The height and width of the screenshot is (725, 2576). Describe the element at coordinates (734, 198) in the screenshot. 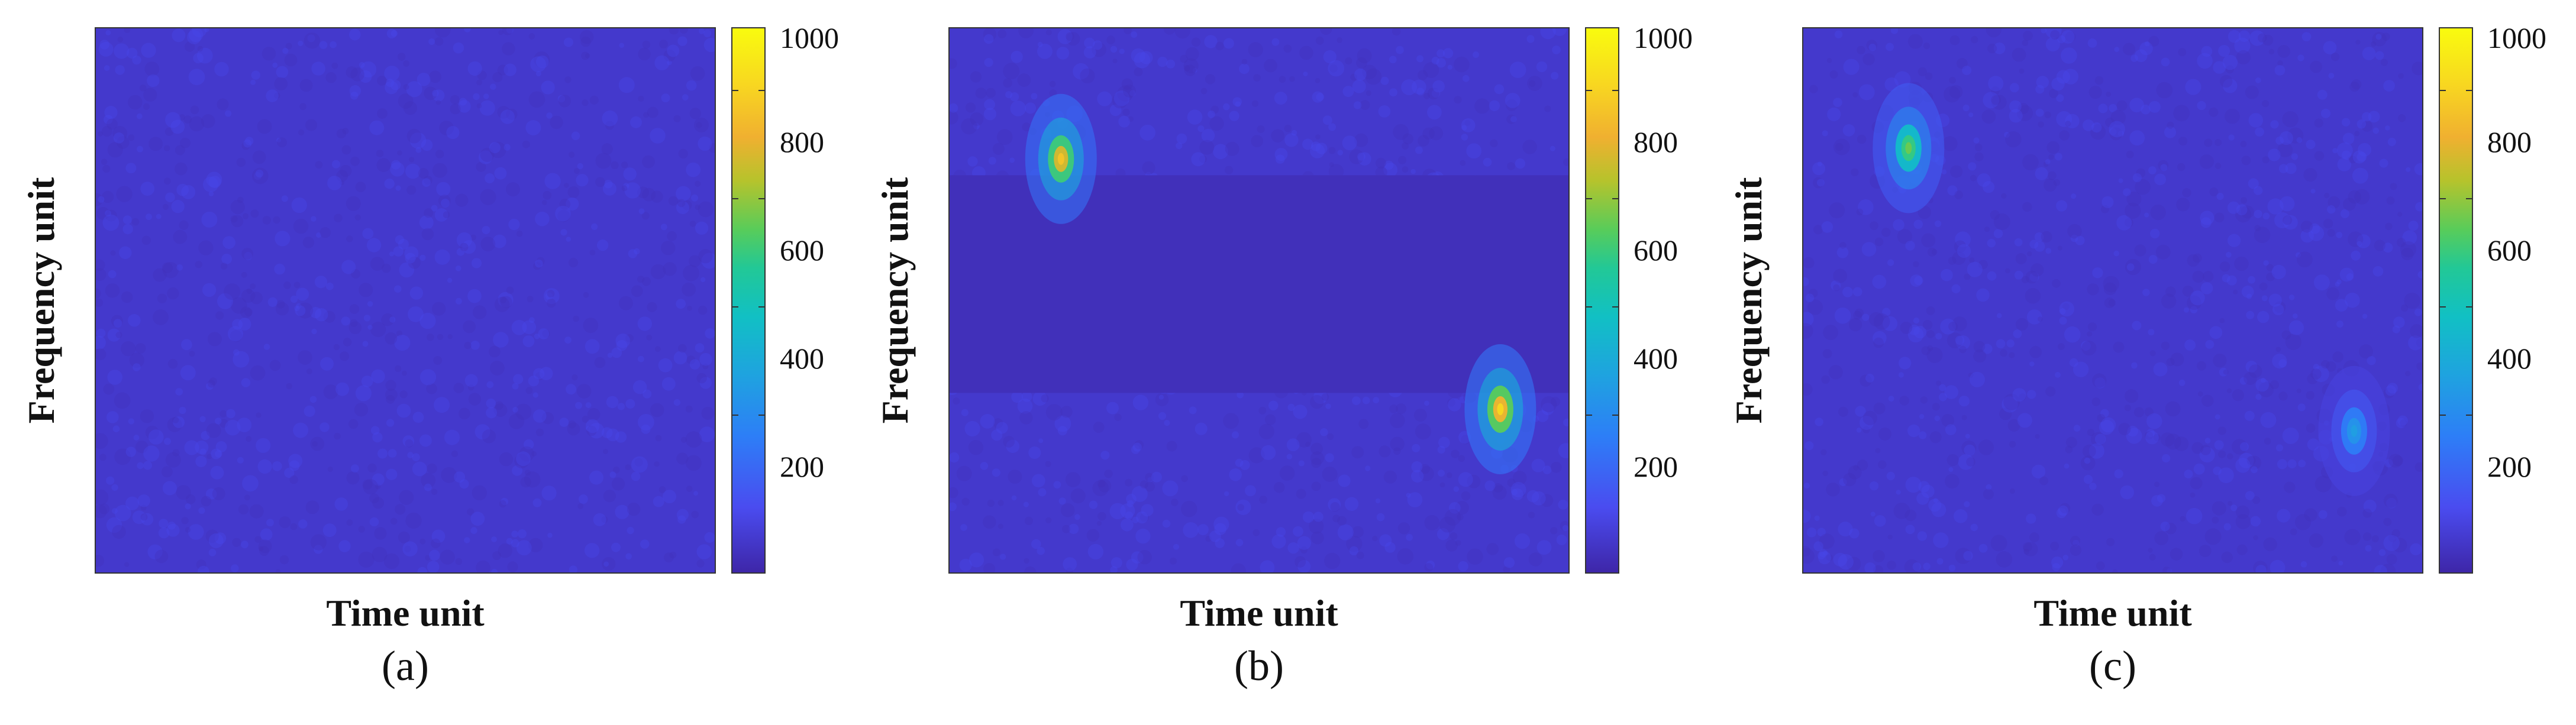

I see `colorbar-tick` at that location.